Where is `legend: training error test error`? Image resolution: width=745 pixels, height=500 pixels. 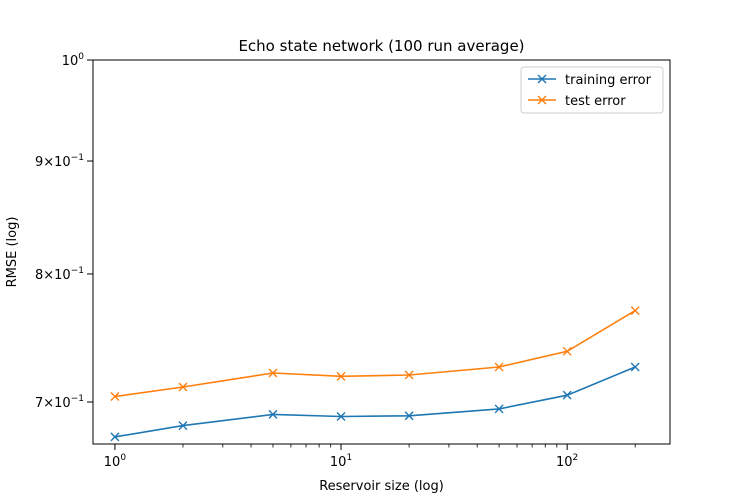
legend: training error test error is located at coordinates (592, 90).